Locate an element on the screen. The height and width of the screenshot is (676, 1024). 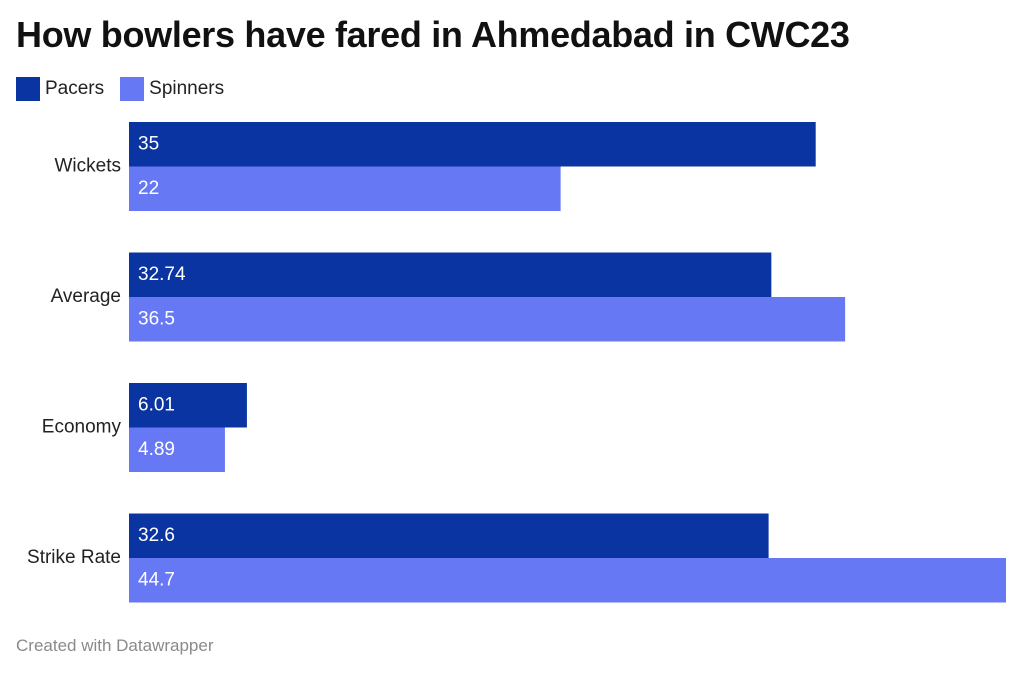
legend-label-pacers: Pacers is located at coordinates (75, 88).